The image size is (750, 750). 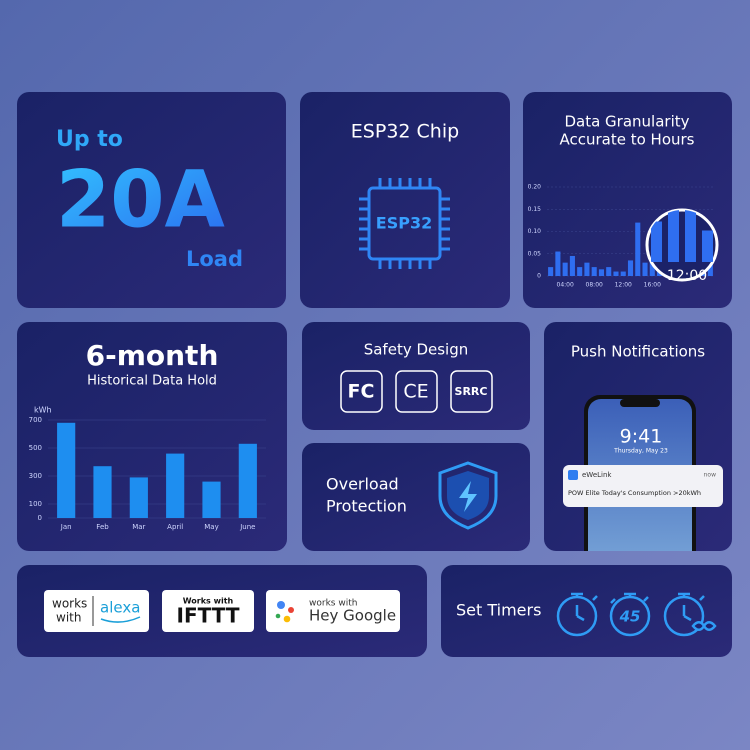 I want to click on alexa-brand: alexa, so click(x=120, y=608).